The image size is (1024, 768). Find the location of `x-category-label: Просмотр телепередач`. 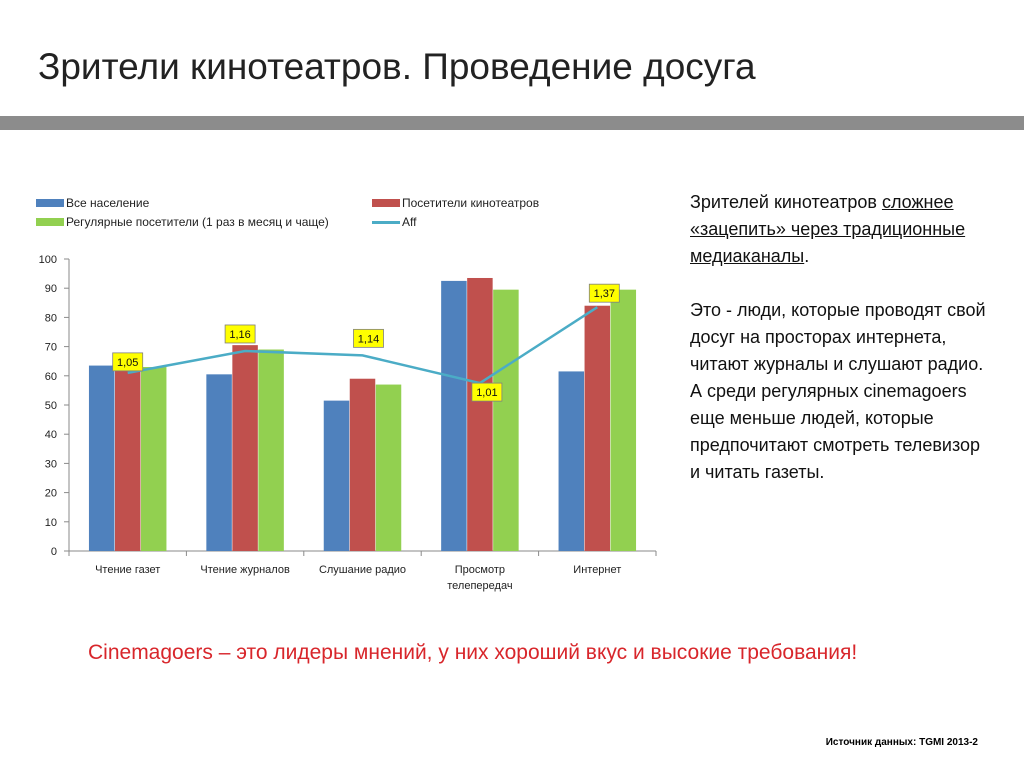

x-category-label: Просмотр телепередач is located at coordinates (479, 578).